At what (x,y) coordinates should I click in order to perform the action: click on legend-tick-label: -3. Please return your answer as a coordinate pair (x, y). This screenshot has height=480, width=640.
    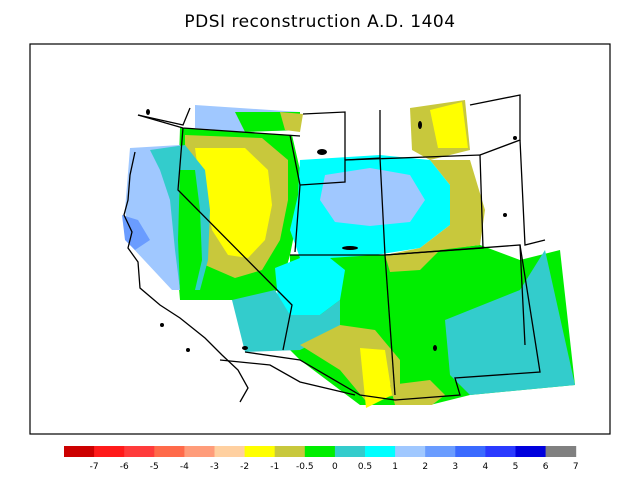
    Looking at the image, I should click on (214, 467).